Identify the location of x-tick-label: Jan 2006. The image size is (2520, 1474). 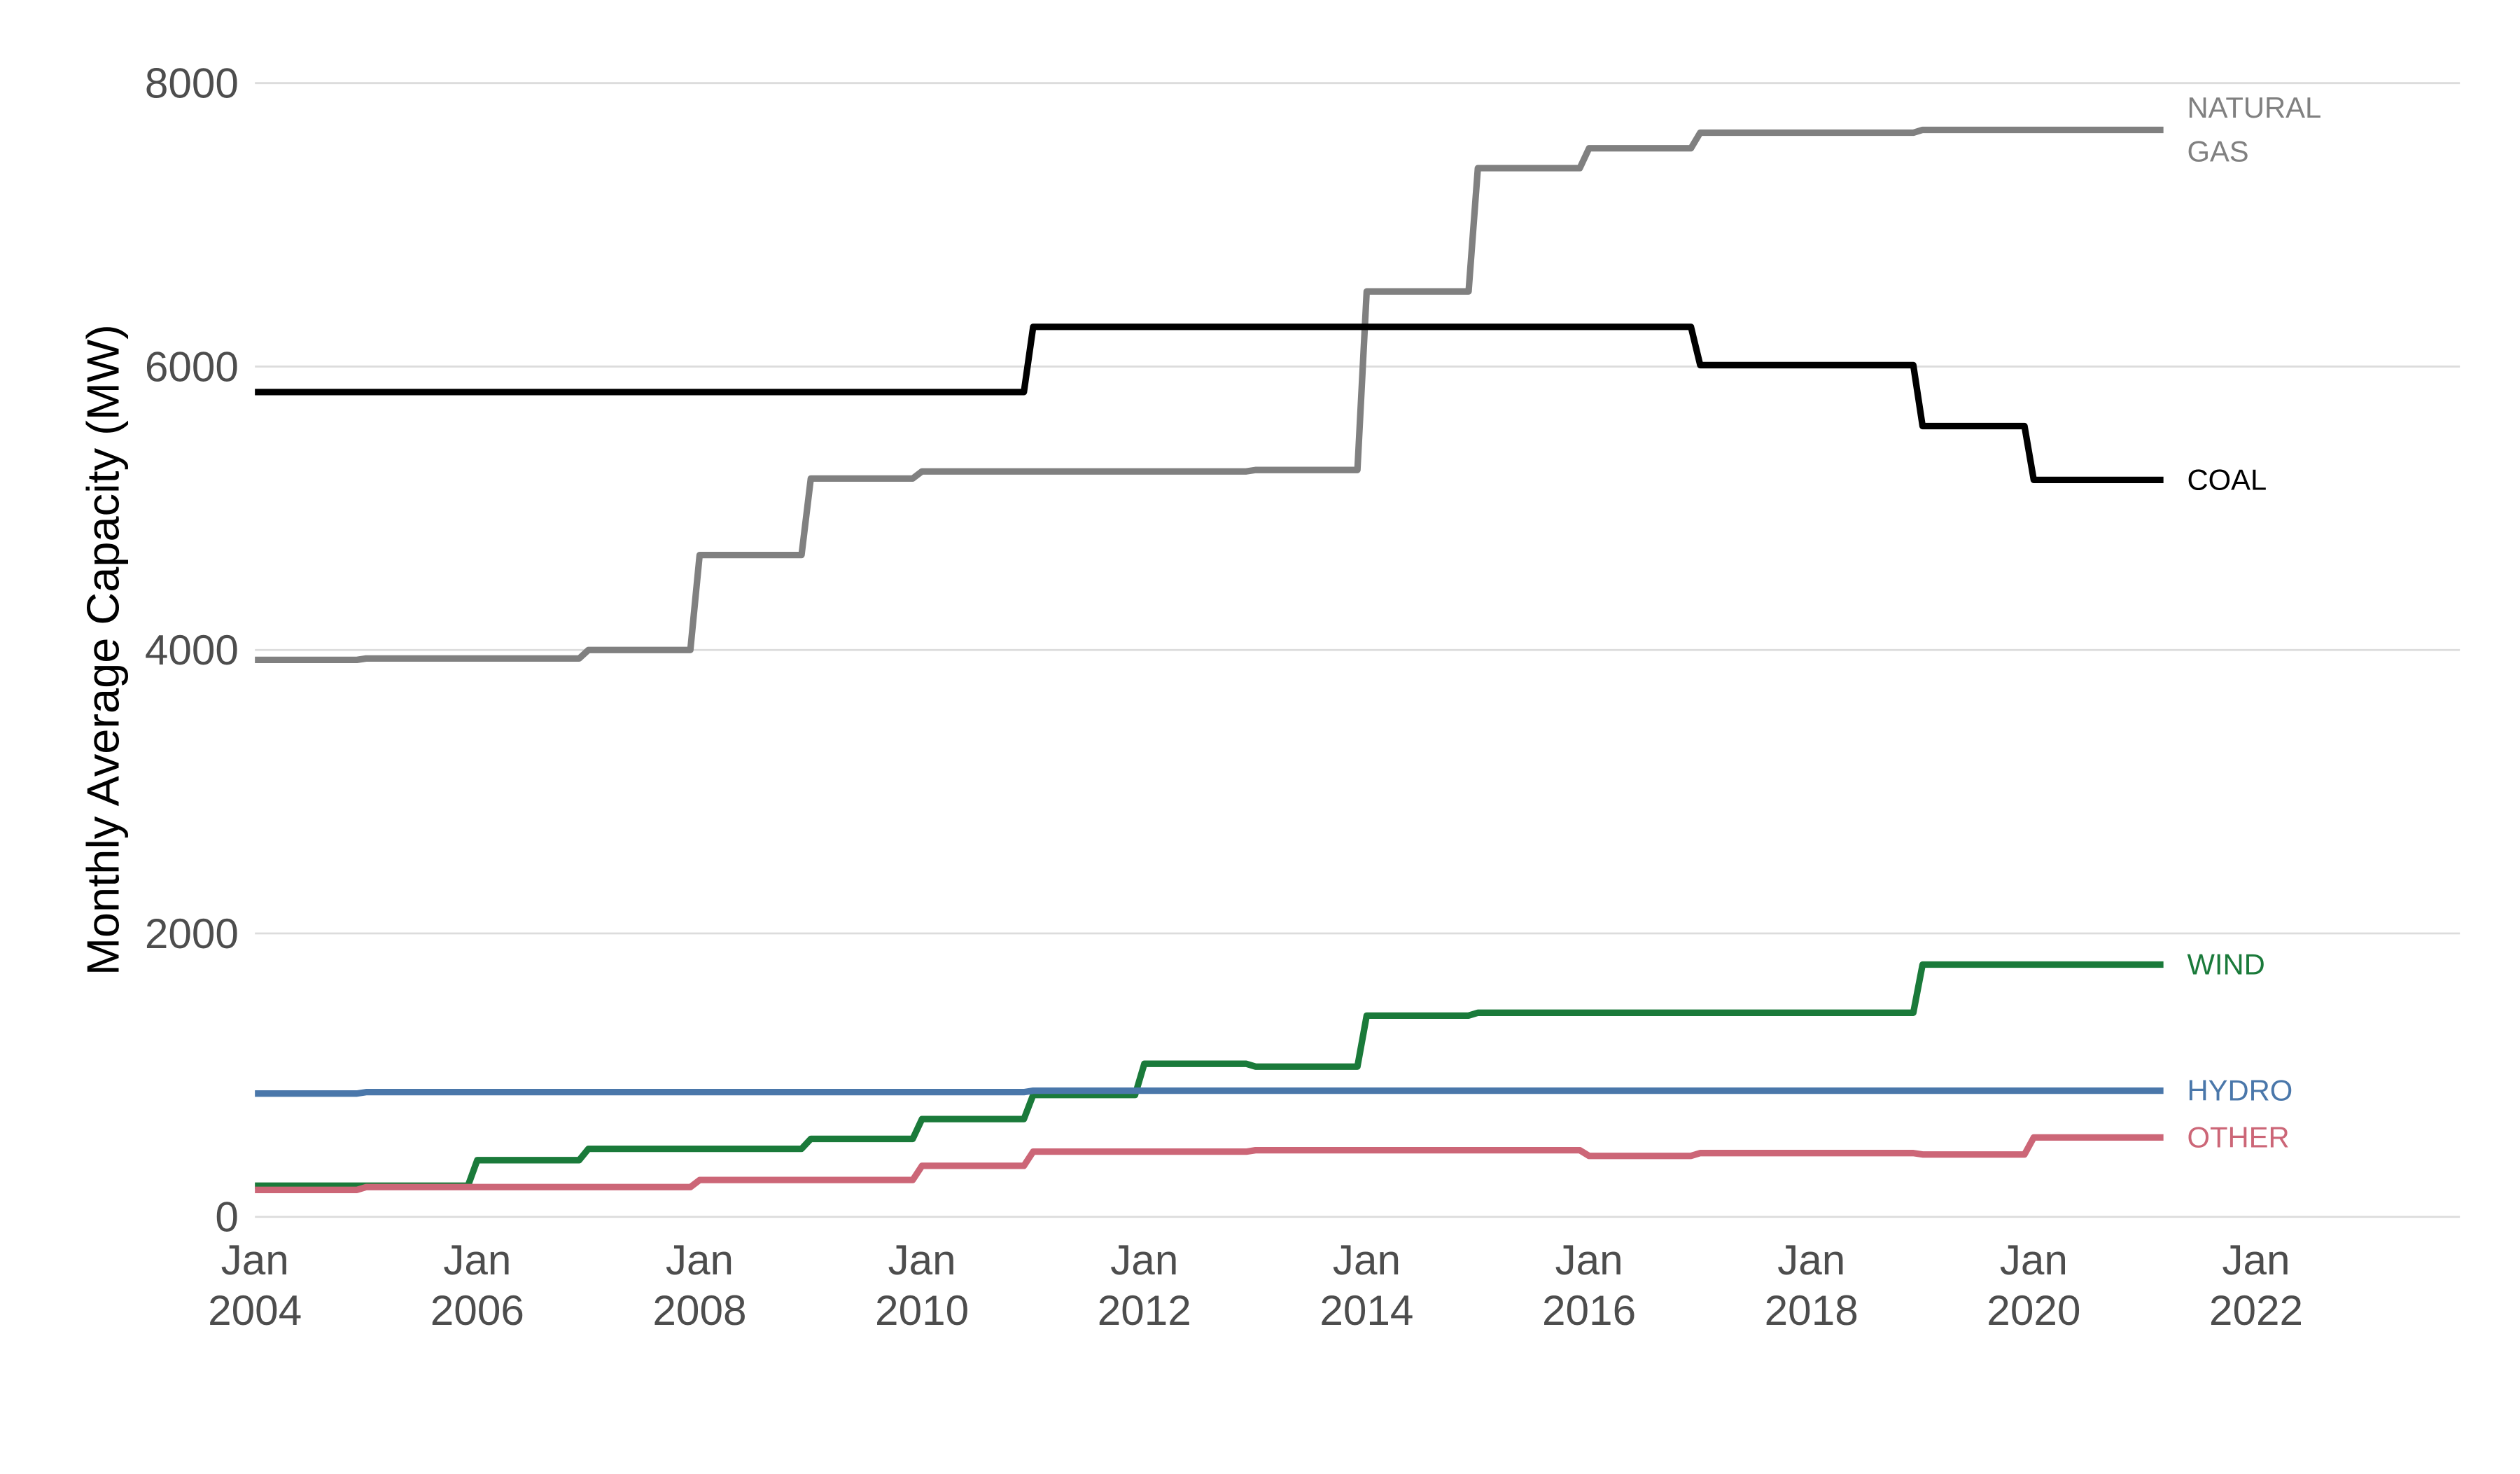
(477, 1285).